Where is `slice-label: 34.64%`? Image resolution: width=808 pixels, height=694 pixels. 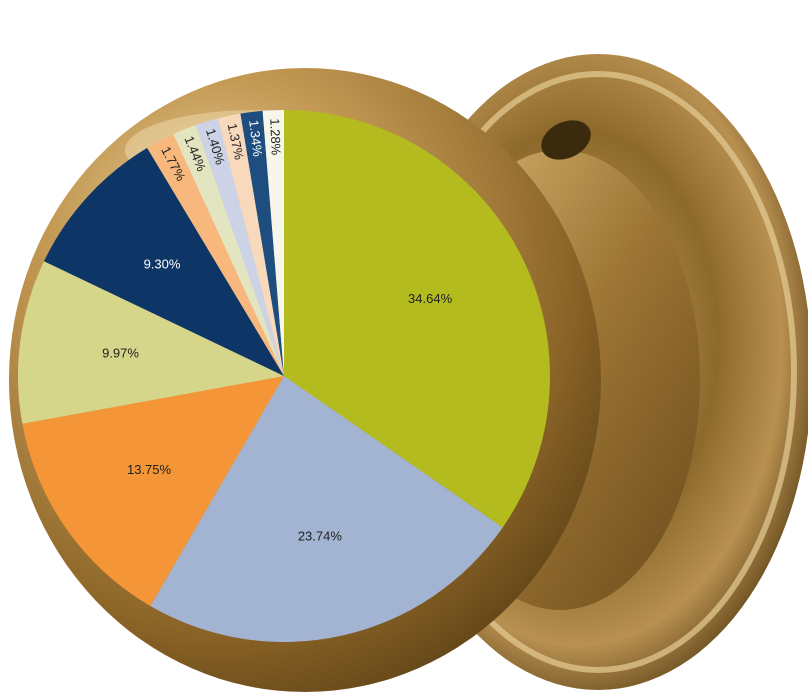 slice-label: 34.64% is located at coordinates (430, 298).